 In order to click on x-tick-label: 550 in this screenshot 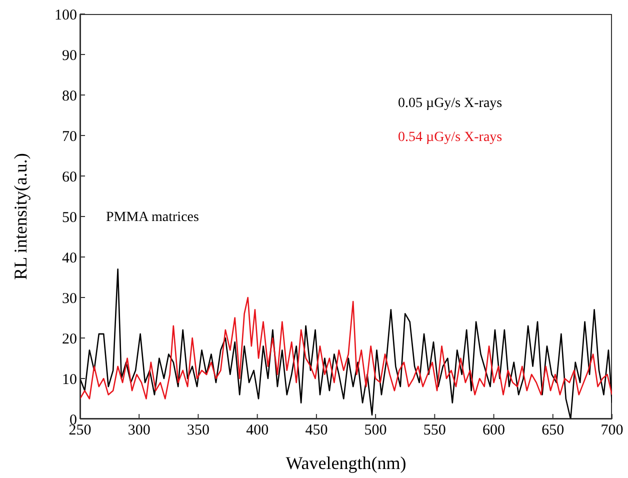, I will do `click(434, 430)`.